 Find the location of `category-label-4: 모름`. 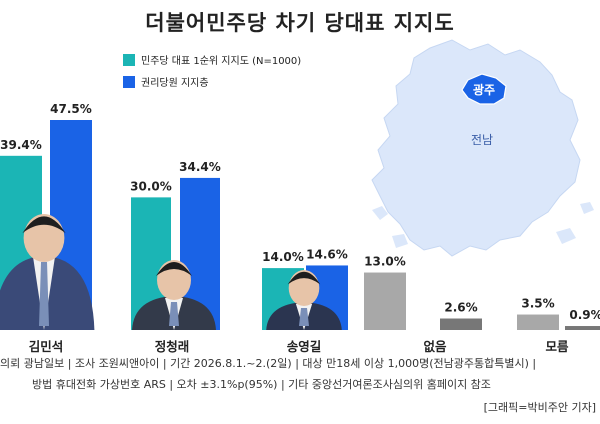

category-label-4: 모름 is located at coordinates (557, 346).